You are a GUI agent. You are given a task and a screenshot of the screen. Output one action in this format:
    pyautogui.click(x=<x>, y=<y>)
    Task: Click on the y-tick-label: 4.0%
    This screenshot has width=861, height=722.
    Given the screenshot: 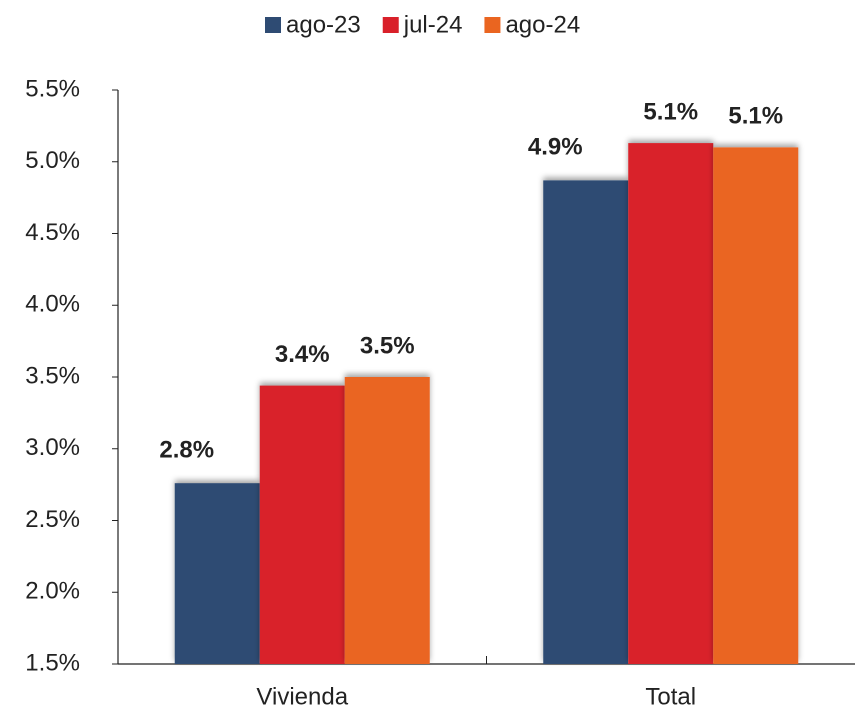 What is the action you would take?
    pyautogui.click(x=52, y=304)
    